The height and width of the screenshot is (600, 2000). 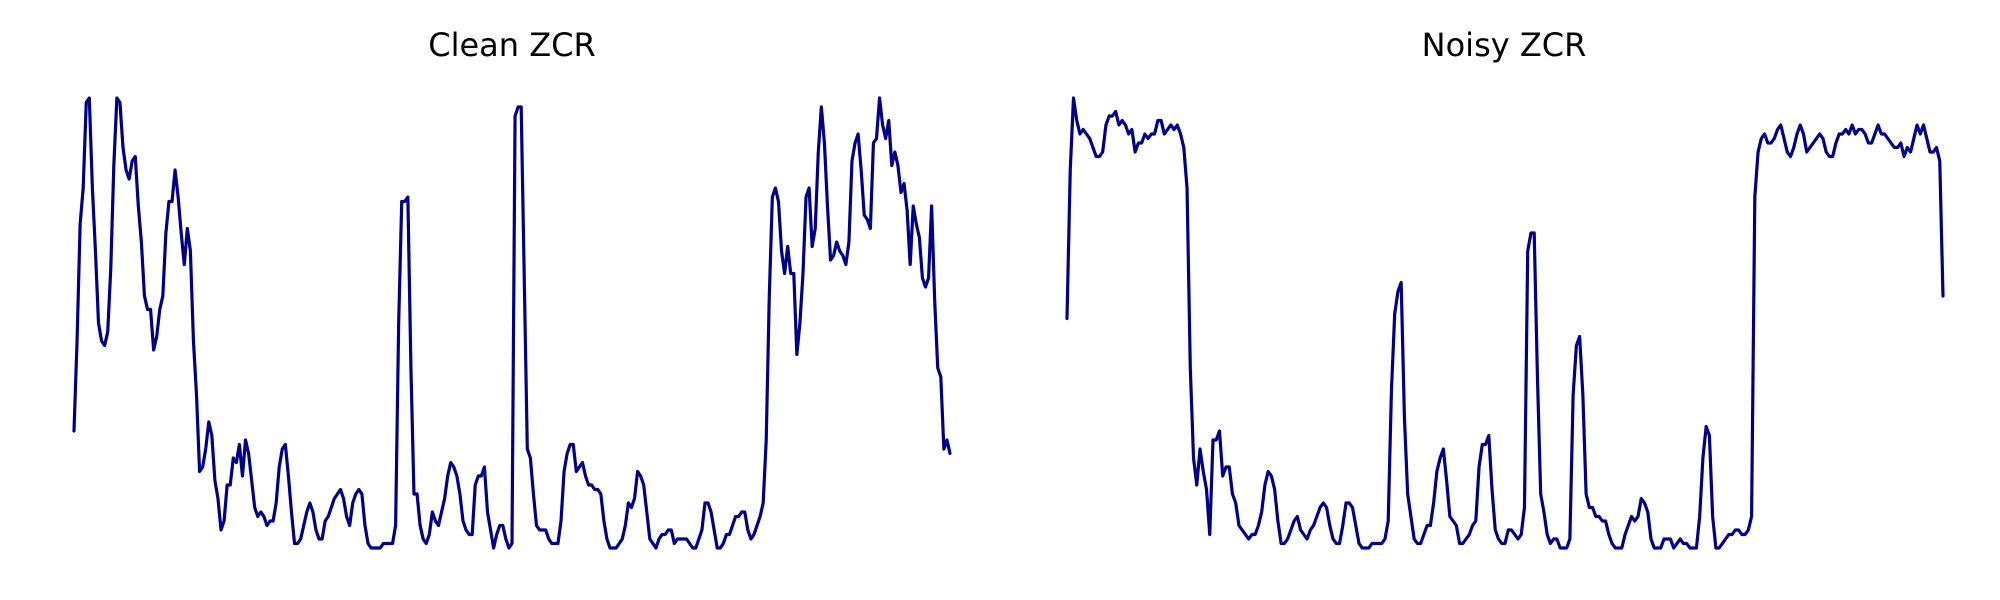 What do you see at coordinates (511, 45) in the screenshot?
I see `clean-zcr-title: Clean ZCR` at bounding box center [511, 45].